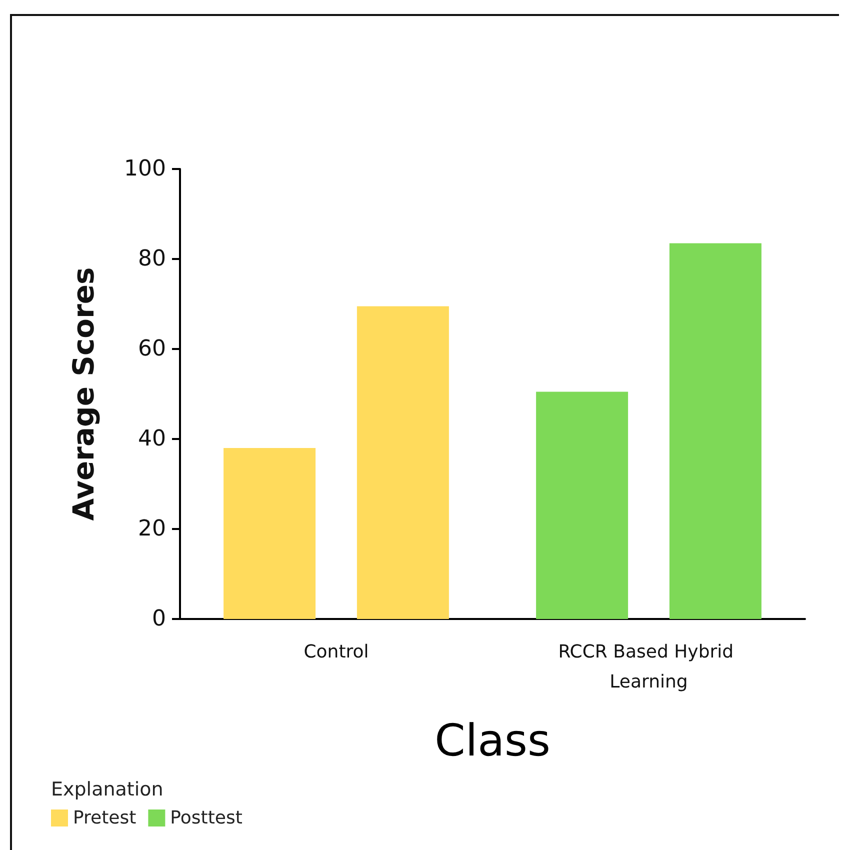 This screenshot has width=841, height=850. What do you see at coordinates (152, 439) in the screenshot?
I see `y-tick-label: 40` at bounding box center [152, 439].